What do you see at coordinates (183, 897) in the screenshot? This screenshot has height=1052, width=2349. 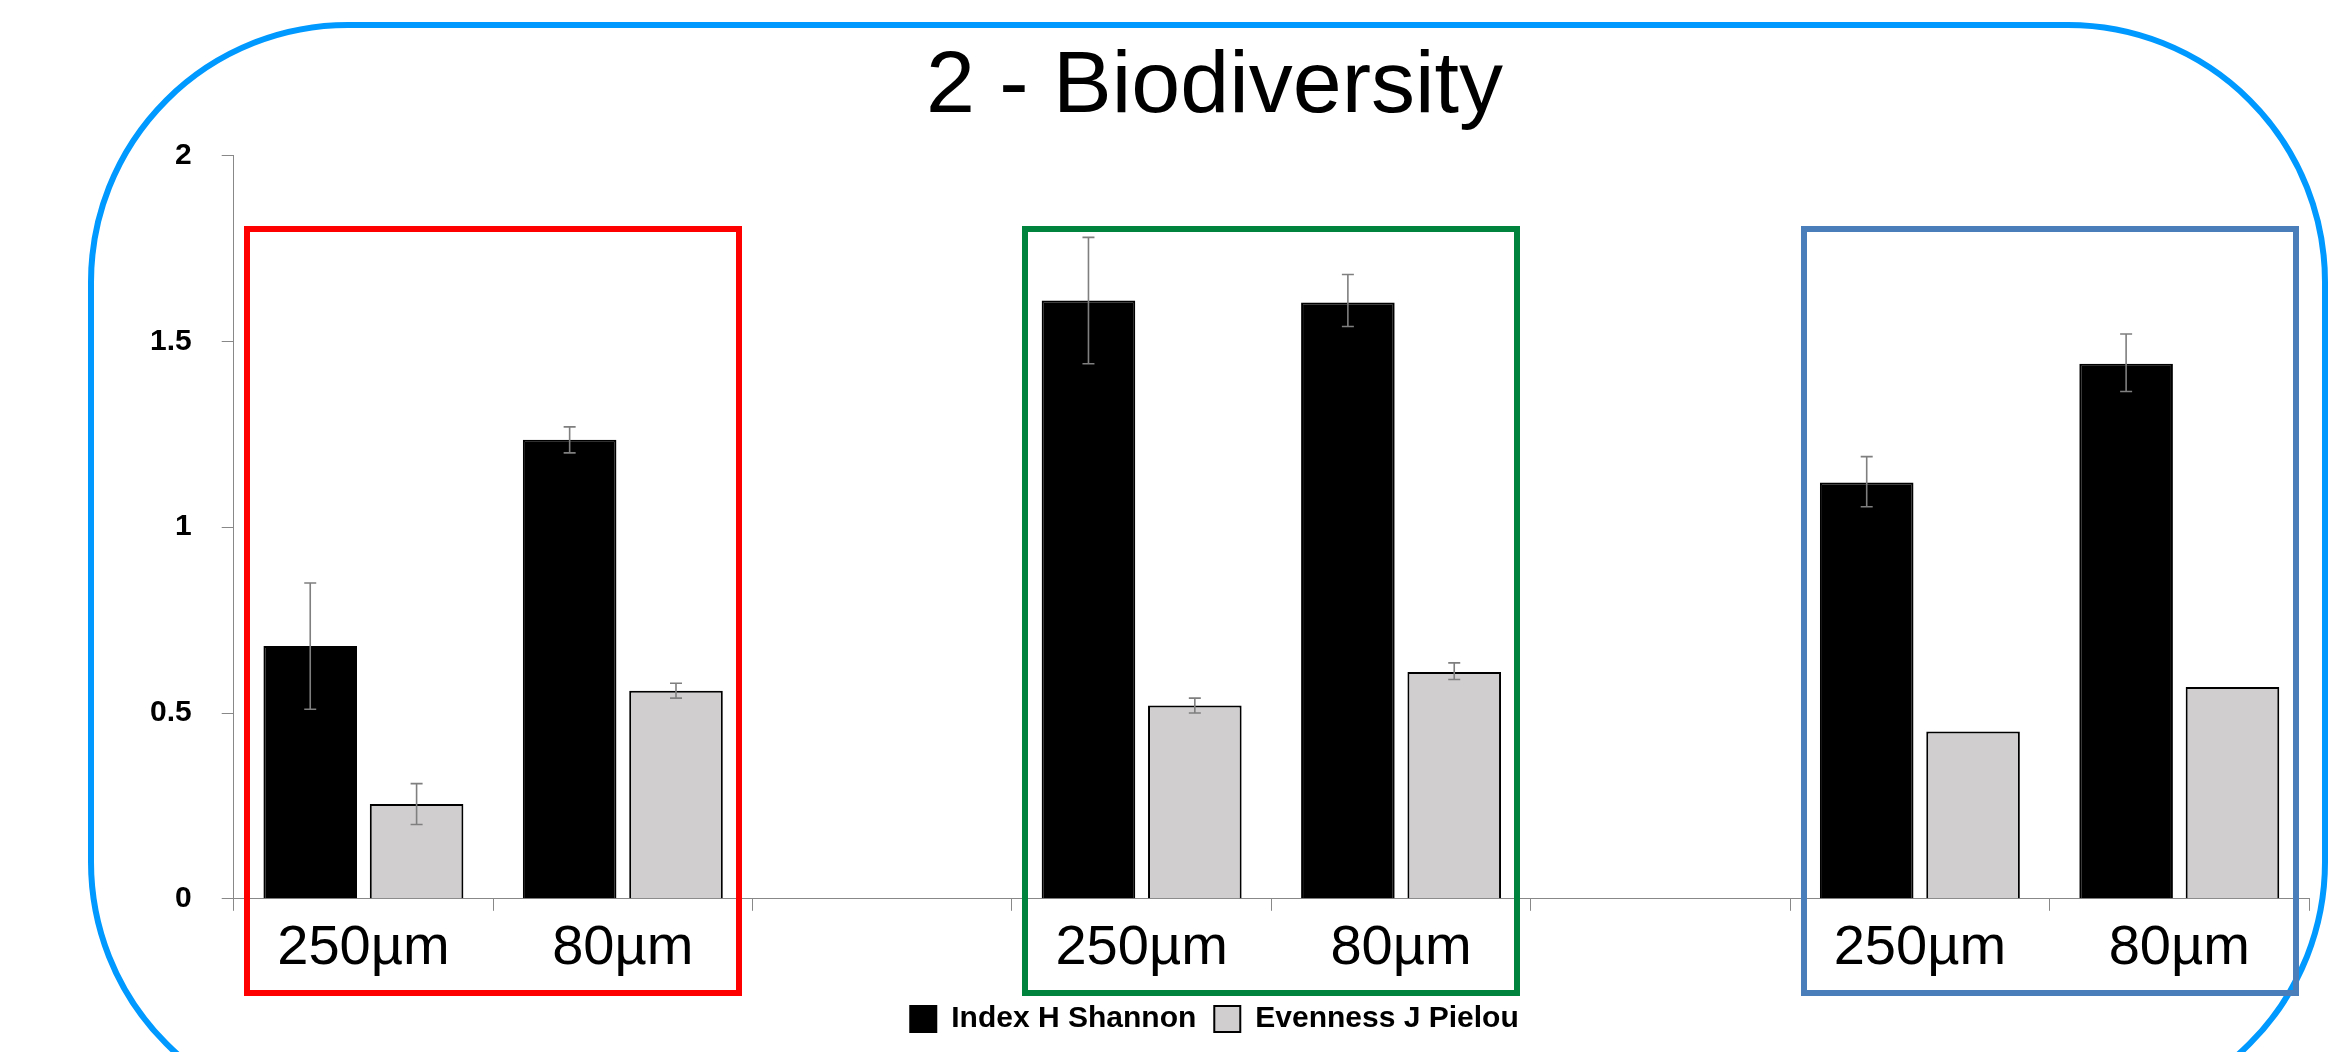 I see `y-tick-label: 0` at bounding box center [183, 897].